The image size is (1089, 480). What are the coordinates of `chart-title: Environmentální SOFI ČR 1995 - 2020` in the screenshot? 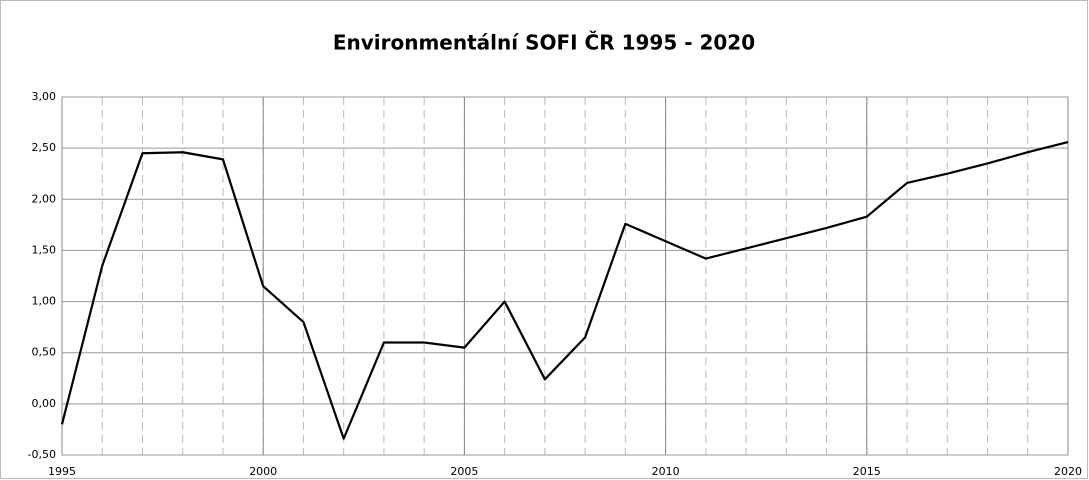 It's located at (544, 43).